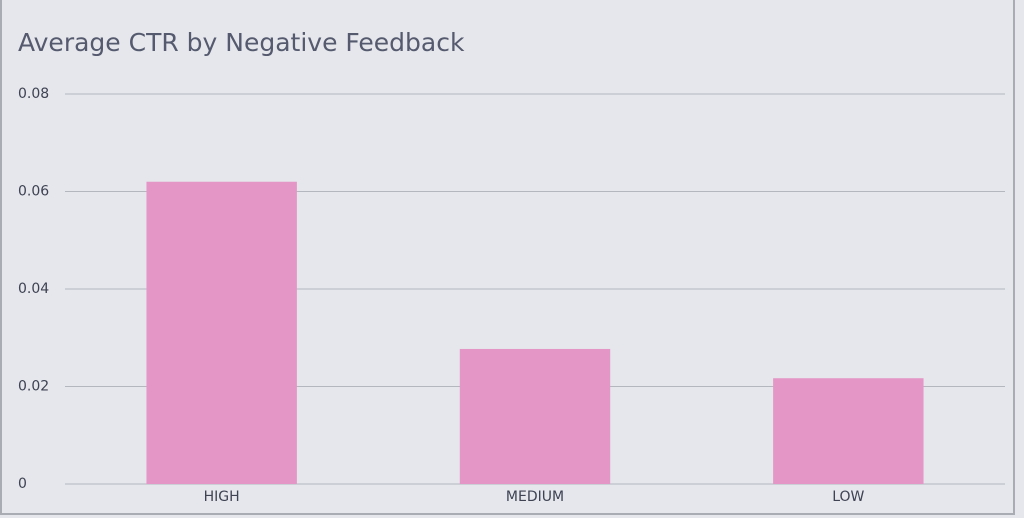 This screenshot has width=1024, height=518. Describe the element at coordinates (848, 497) in the screenshot. I see `x-tick-label: LOW` at that location.